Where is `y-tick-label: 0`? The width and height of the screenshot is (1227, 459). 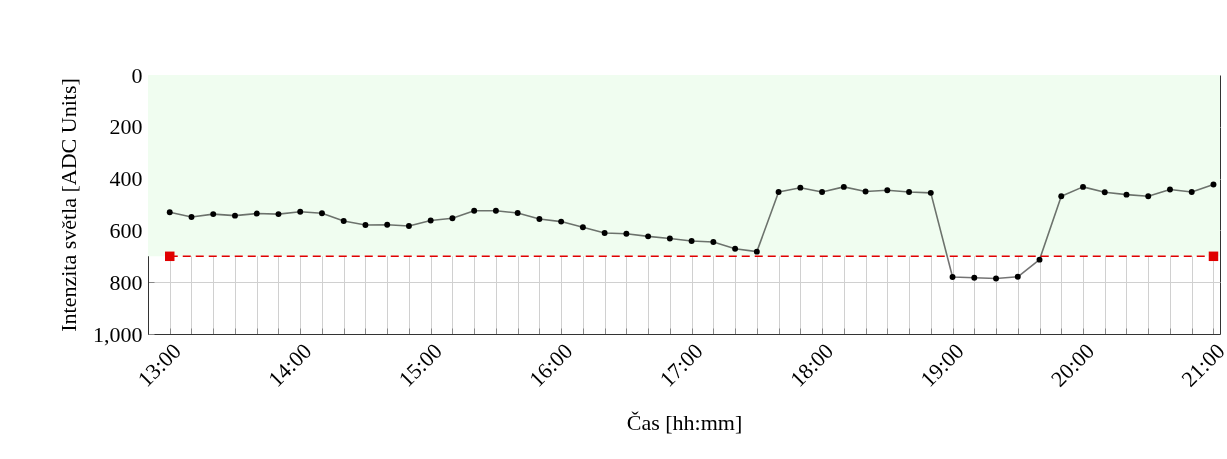
y-tick-label: 0 is located at coordinates (137, 75).